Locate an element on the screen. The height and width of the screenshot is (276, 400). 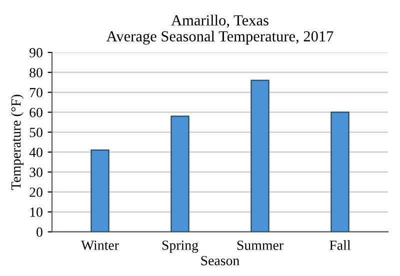
x-tick-label: Fall is located at coordinates (340, 245).